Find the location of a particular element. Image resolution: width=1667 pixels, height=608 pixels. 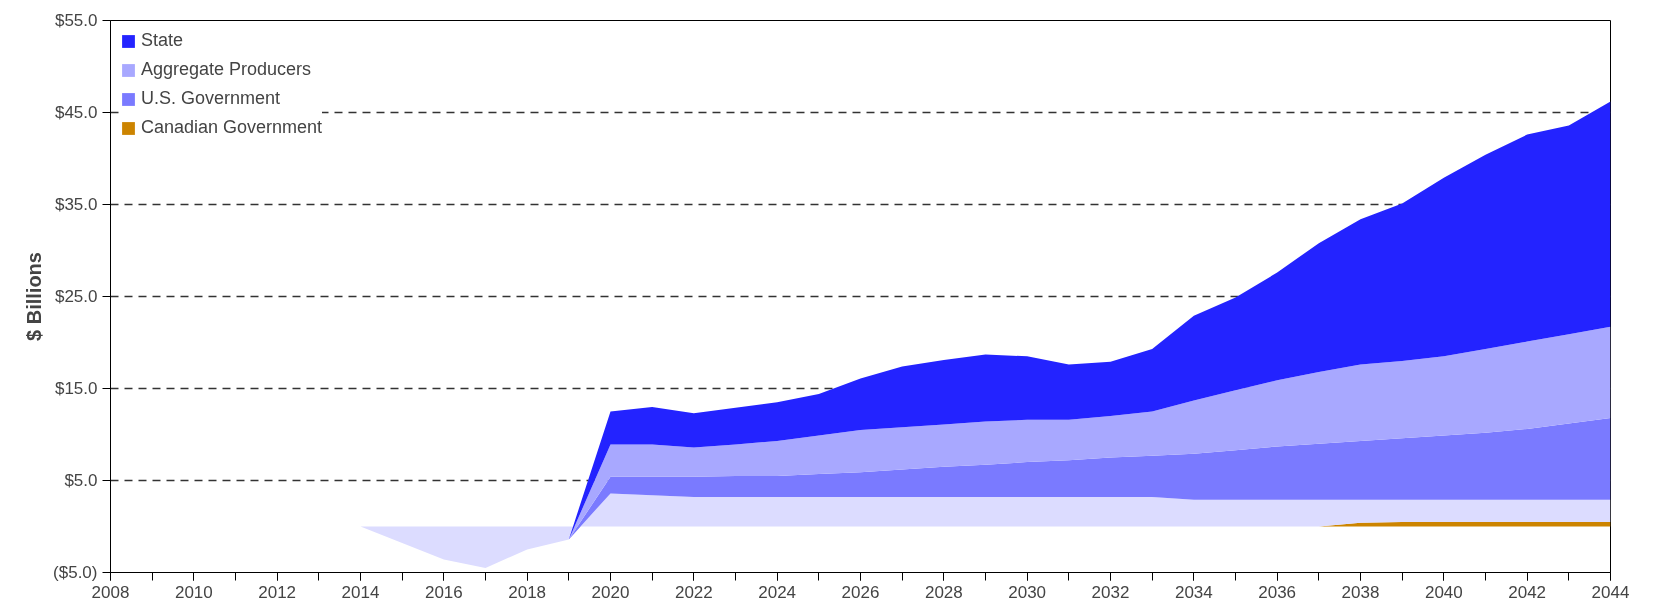

x-tick-label: 2032 is located at coordinates (1110, 592).